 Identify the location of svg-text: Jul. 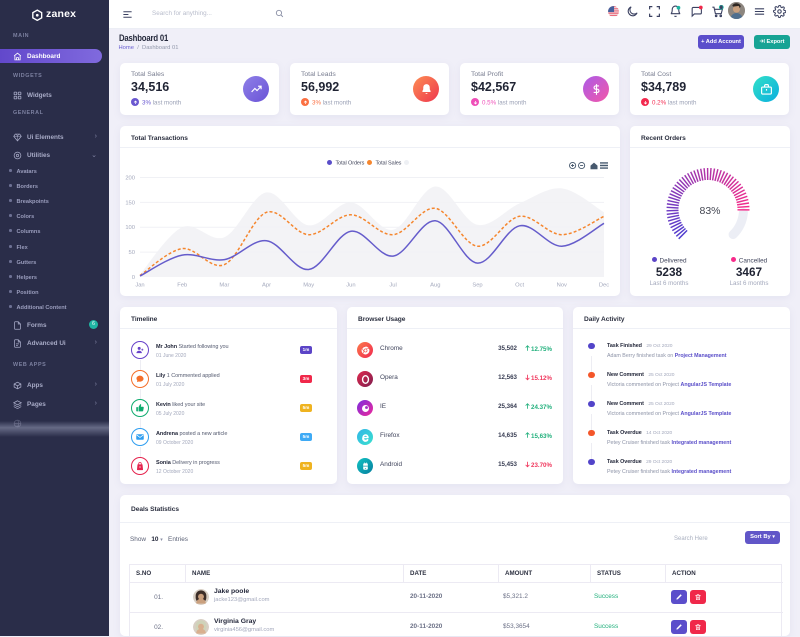
(392, 286).